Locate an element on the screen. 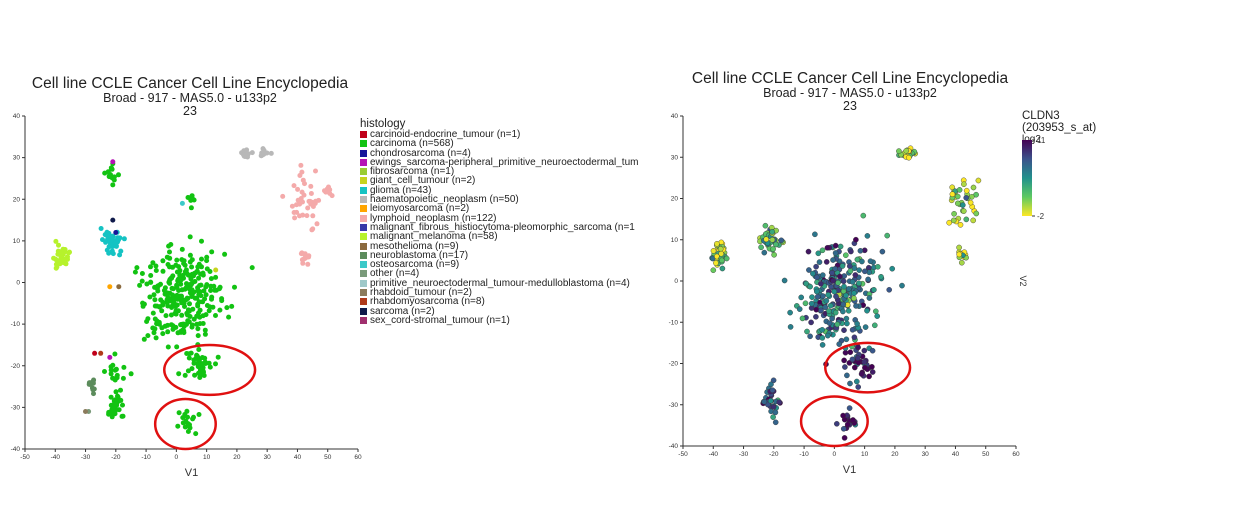  legend-item: haematopoietic_neoplasm (n=50) is located at coordinates (499, 200).